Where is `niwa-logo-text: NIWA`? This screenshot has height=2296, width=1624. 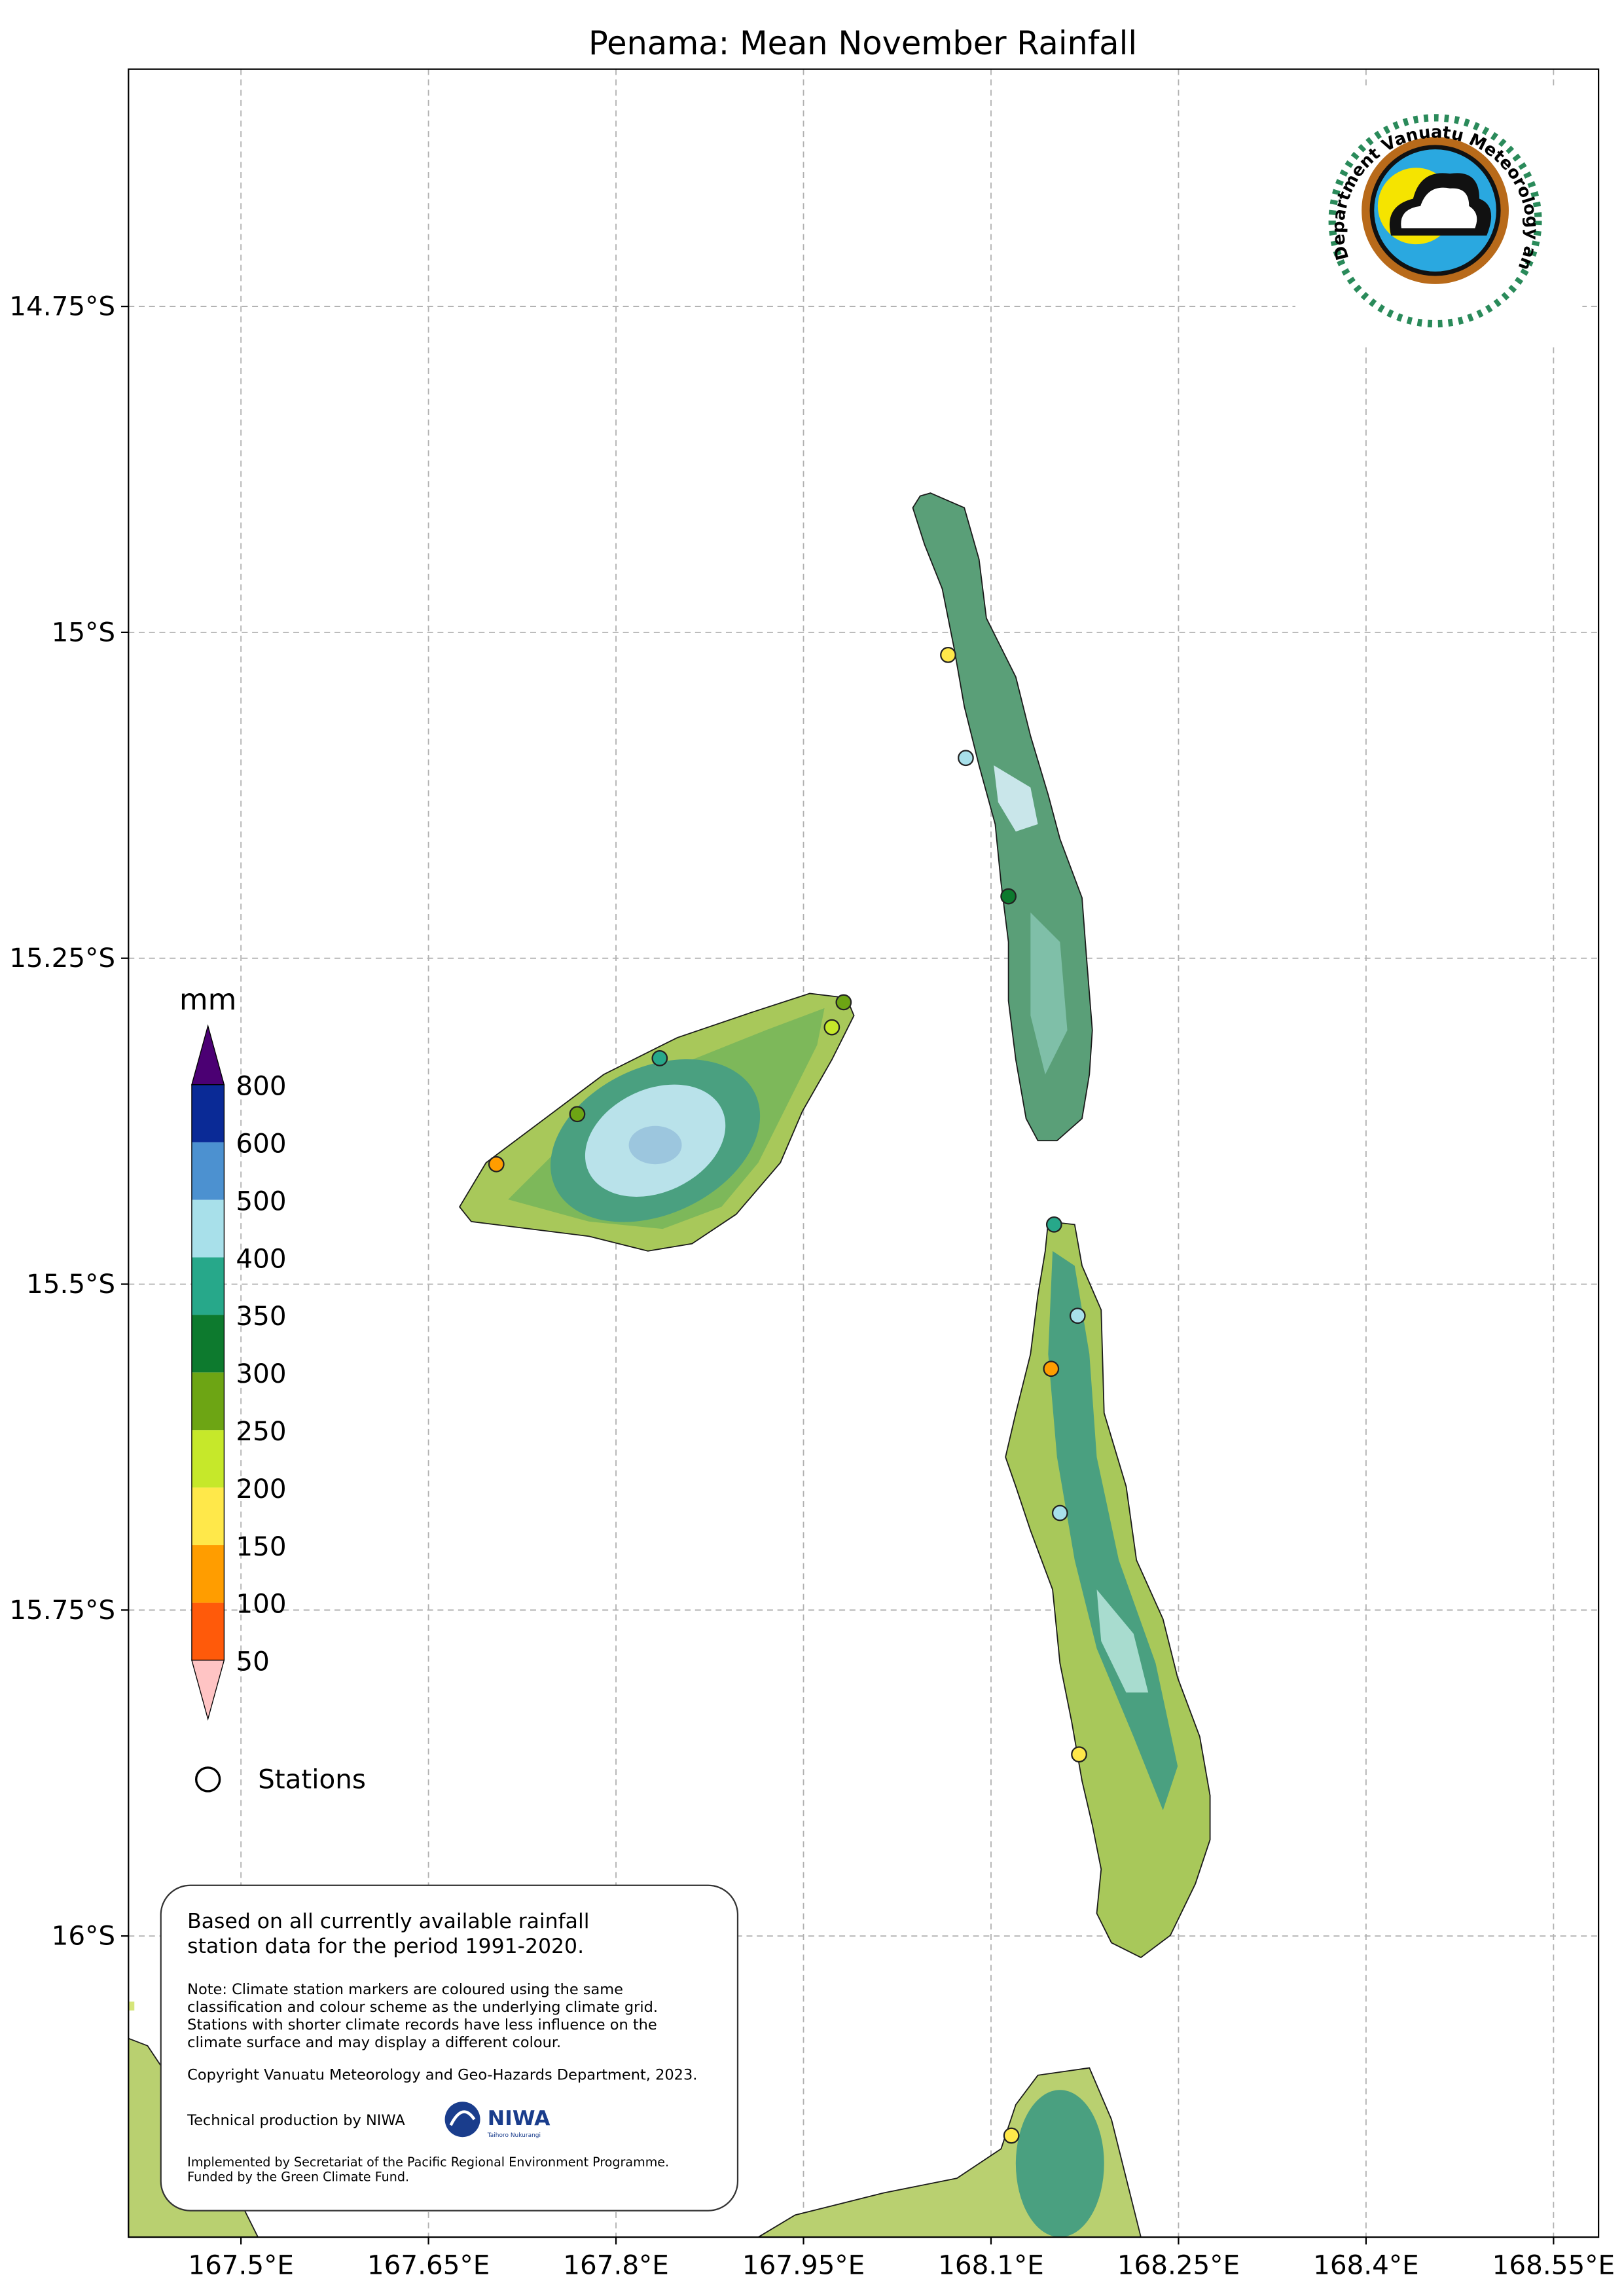
niwa-logo-text: NIWA is located at coordinates (519, 2118).